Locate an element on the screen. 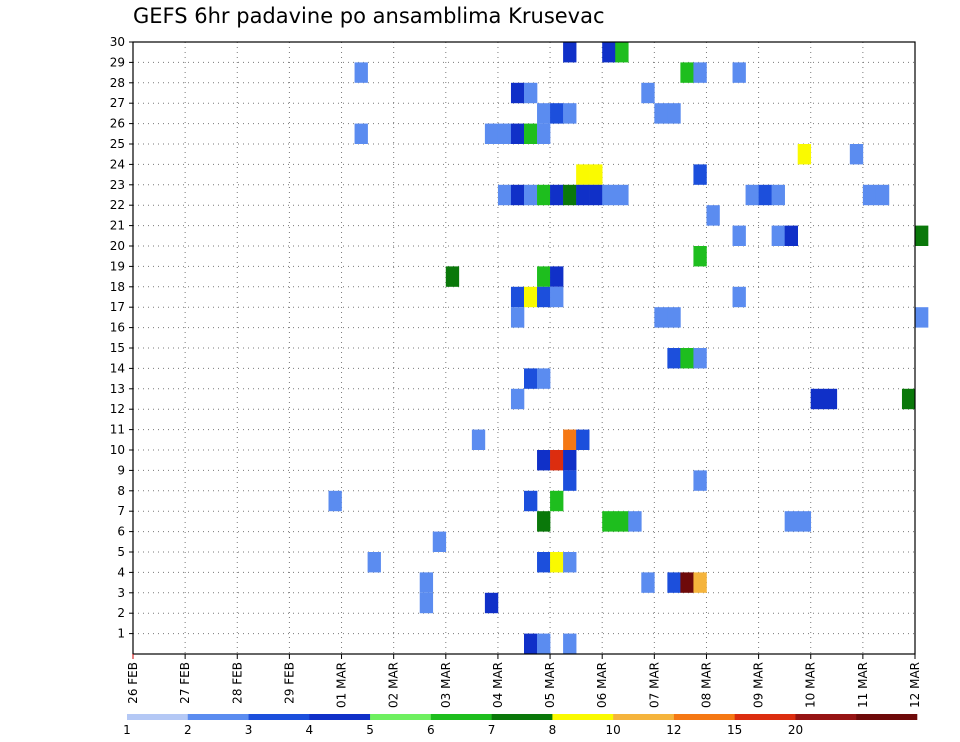 The image size is (960, 742). y-tick-label: 19 is located at coordinates (117, 266).